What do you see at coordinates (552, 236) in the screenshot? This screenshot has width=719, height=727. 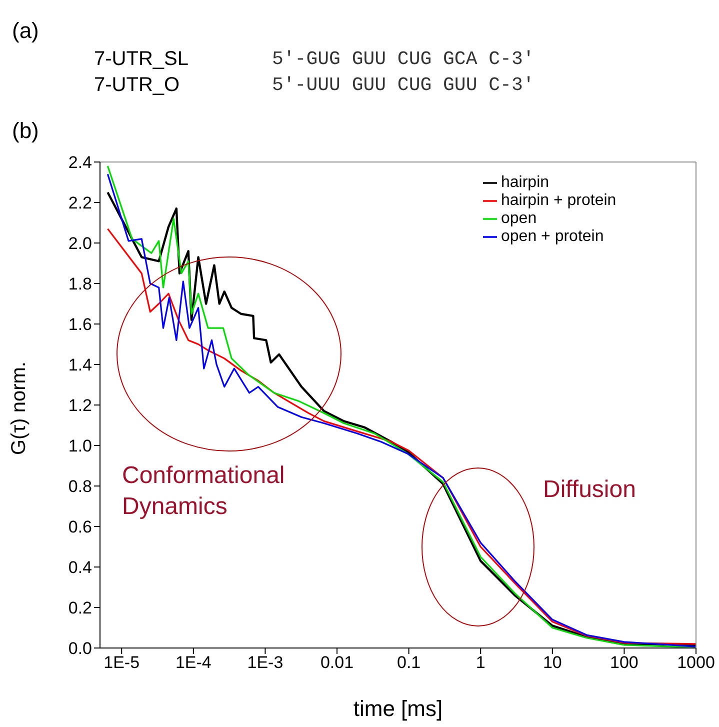 I see `legend-label: open + protein` at bounding box center [552, 236].